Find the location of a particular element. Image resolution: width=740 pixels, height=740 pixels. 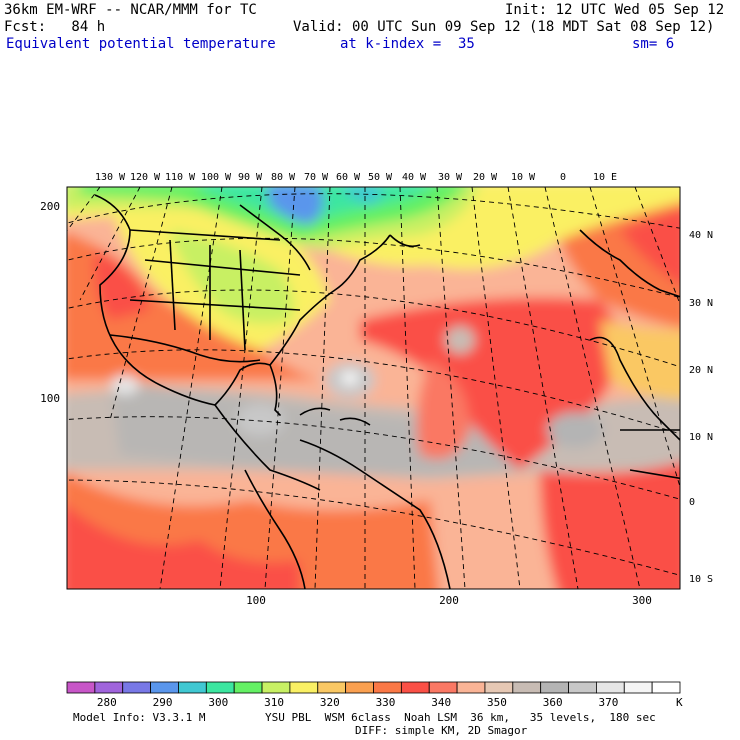

lat-label: 30 N is located at coordinates (701, 303).